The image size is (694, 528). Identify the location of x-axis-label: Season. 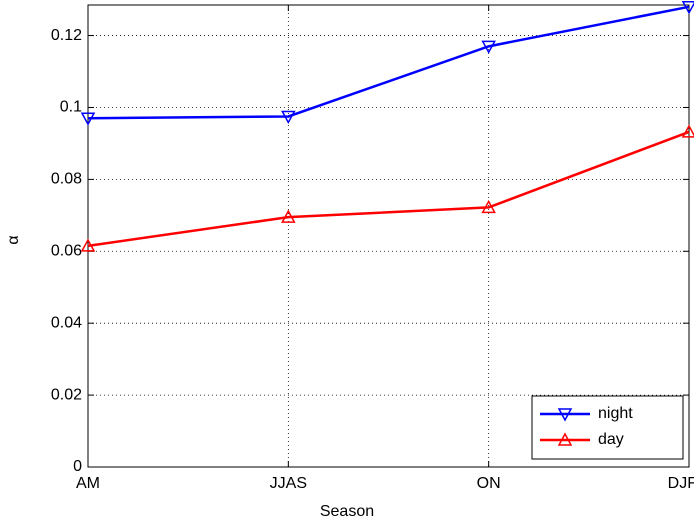
(347, 511).